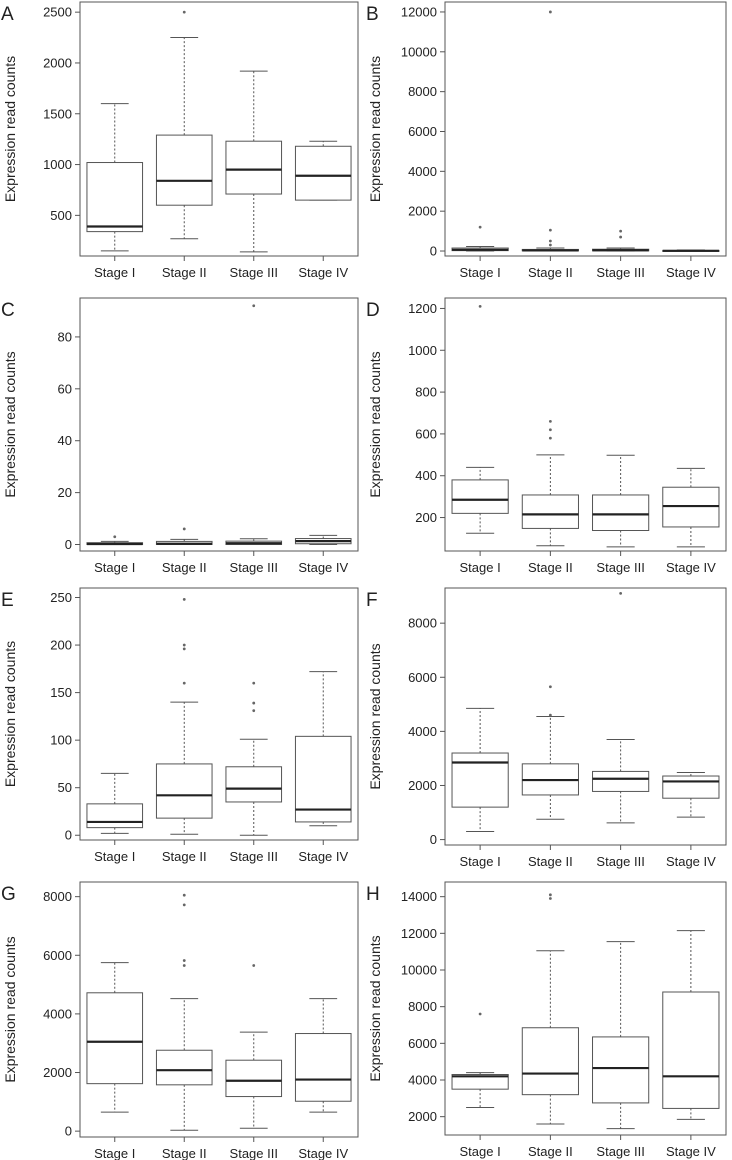  Describe the element at coordinates (426, 392) in the screenshot. I see `y-tick-label: 800` at that location.